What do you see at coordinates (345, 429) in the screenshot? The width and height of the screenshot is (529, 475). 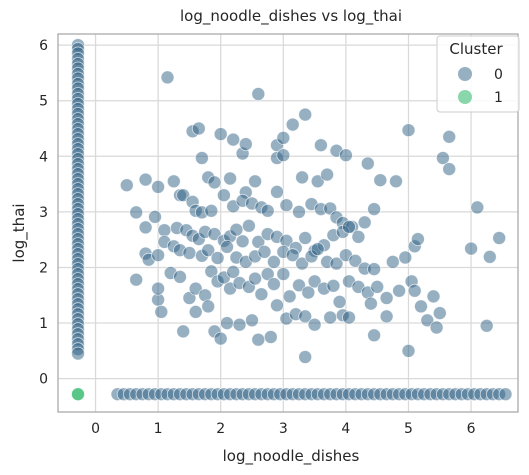 I see `x-tick-label: 4` at bounding box center [345, 429].